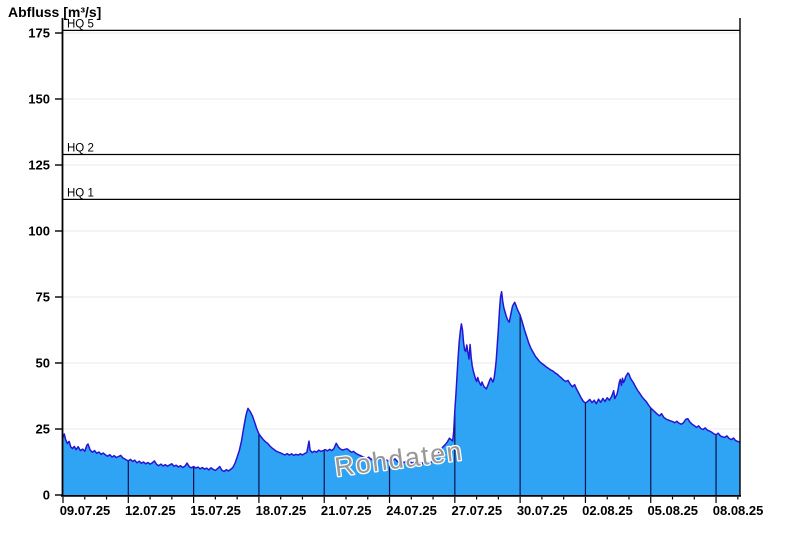 This screenshot has height=550, width=800. Describe the element at coordinates (738, 510) in the screenshot. I see `x-tick-label: 08.08.25` at that location.